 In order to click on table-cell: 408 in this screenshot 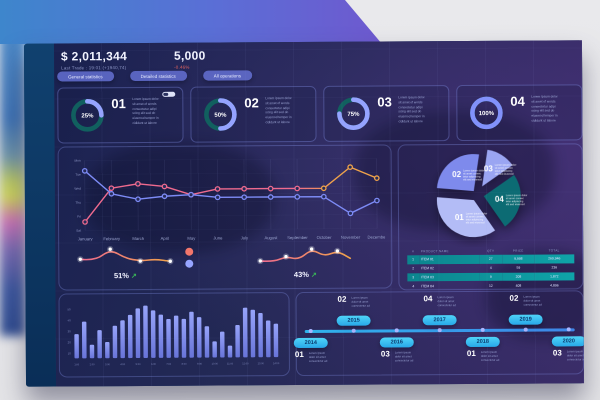, I will do `click(518, 285)`.